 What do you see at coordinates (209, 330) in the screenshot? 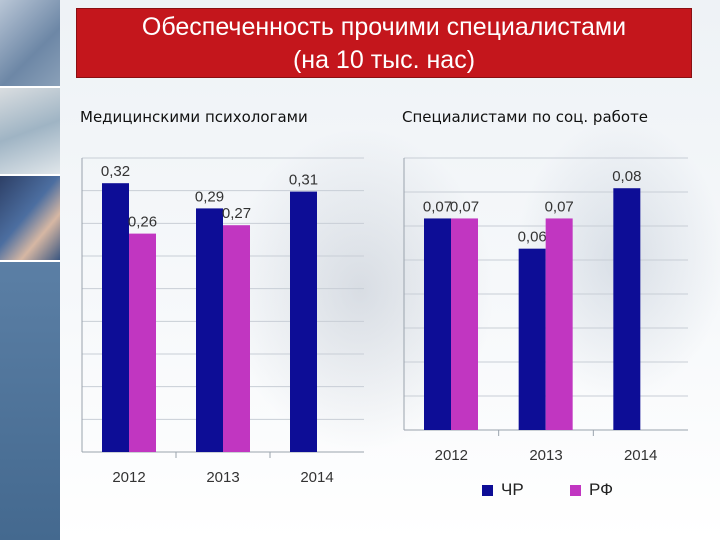
I see `chart1-bar-chr-2013` at bounding box center [209, 330].